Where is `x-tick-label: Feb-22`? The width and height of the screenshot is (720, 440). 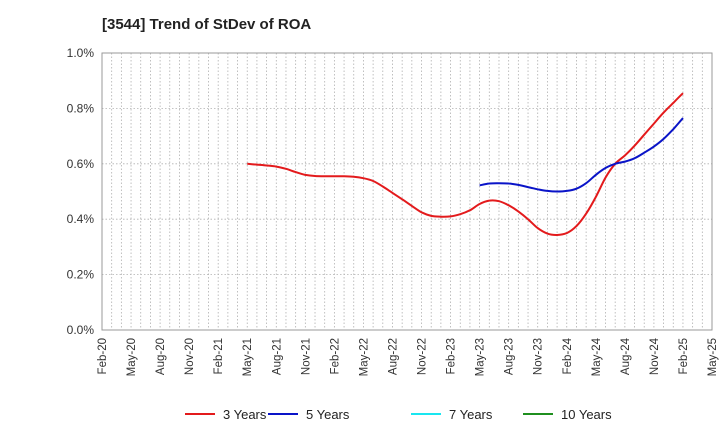
x-tick-label: Feb-22 is located at coordinates (335, 356).